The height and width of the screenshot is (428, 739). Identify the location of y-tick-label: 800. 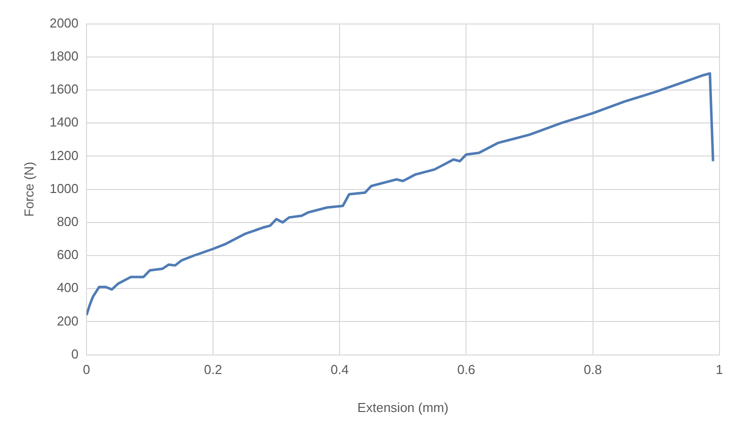
(67, 221).